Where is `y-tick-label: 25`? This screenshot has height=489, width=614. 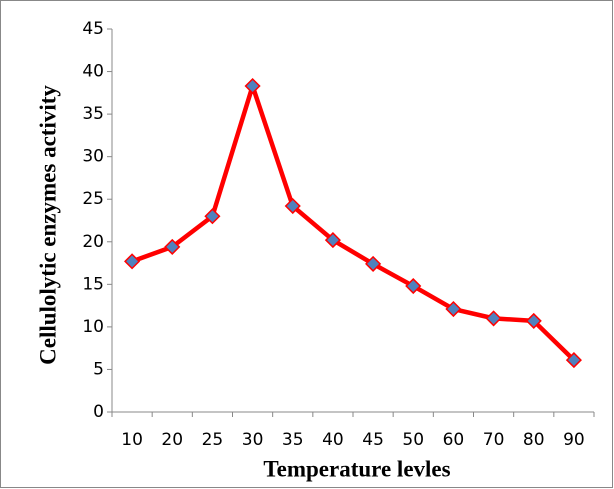 y-tick-label: 25 is located at coordinates (93, 199).